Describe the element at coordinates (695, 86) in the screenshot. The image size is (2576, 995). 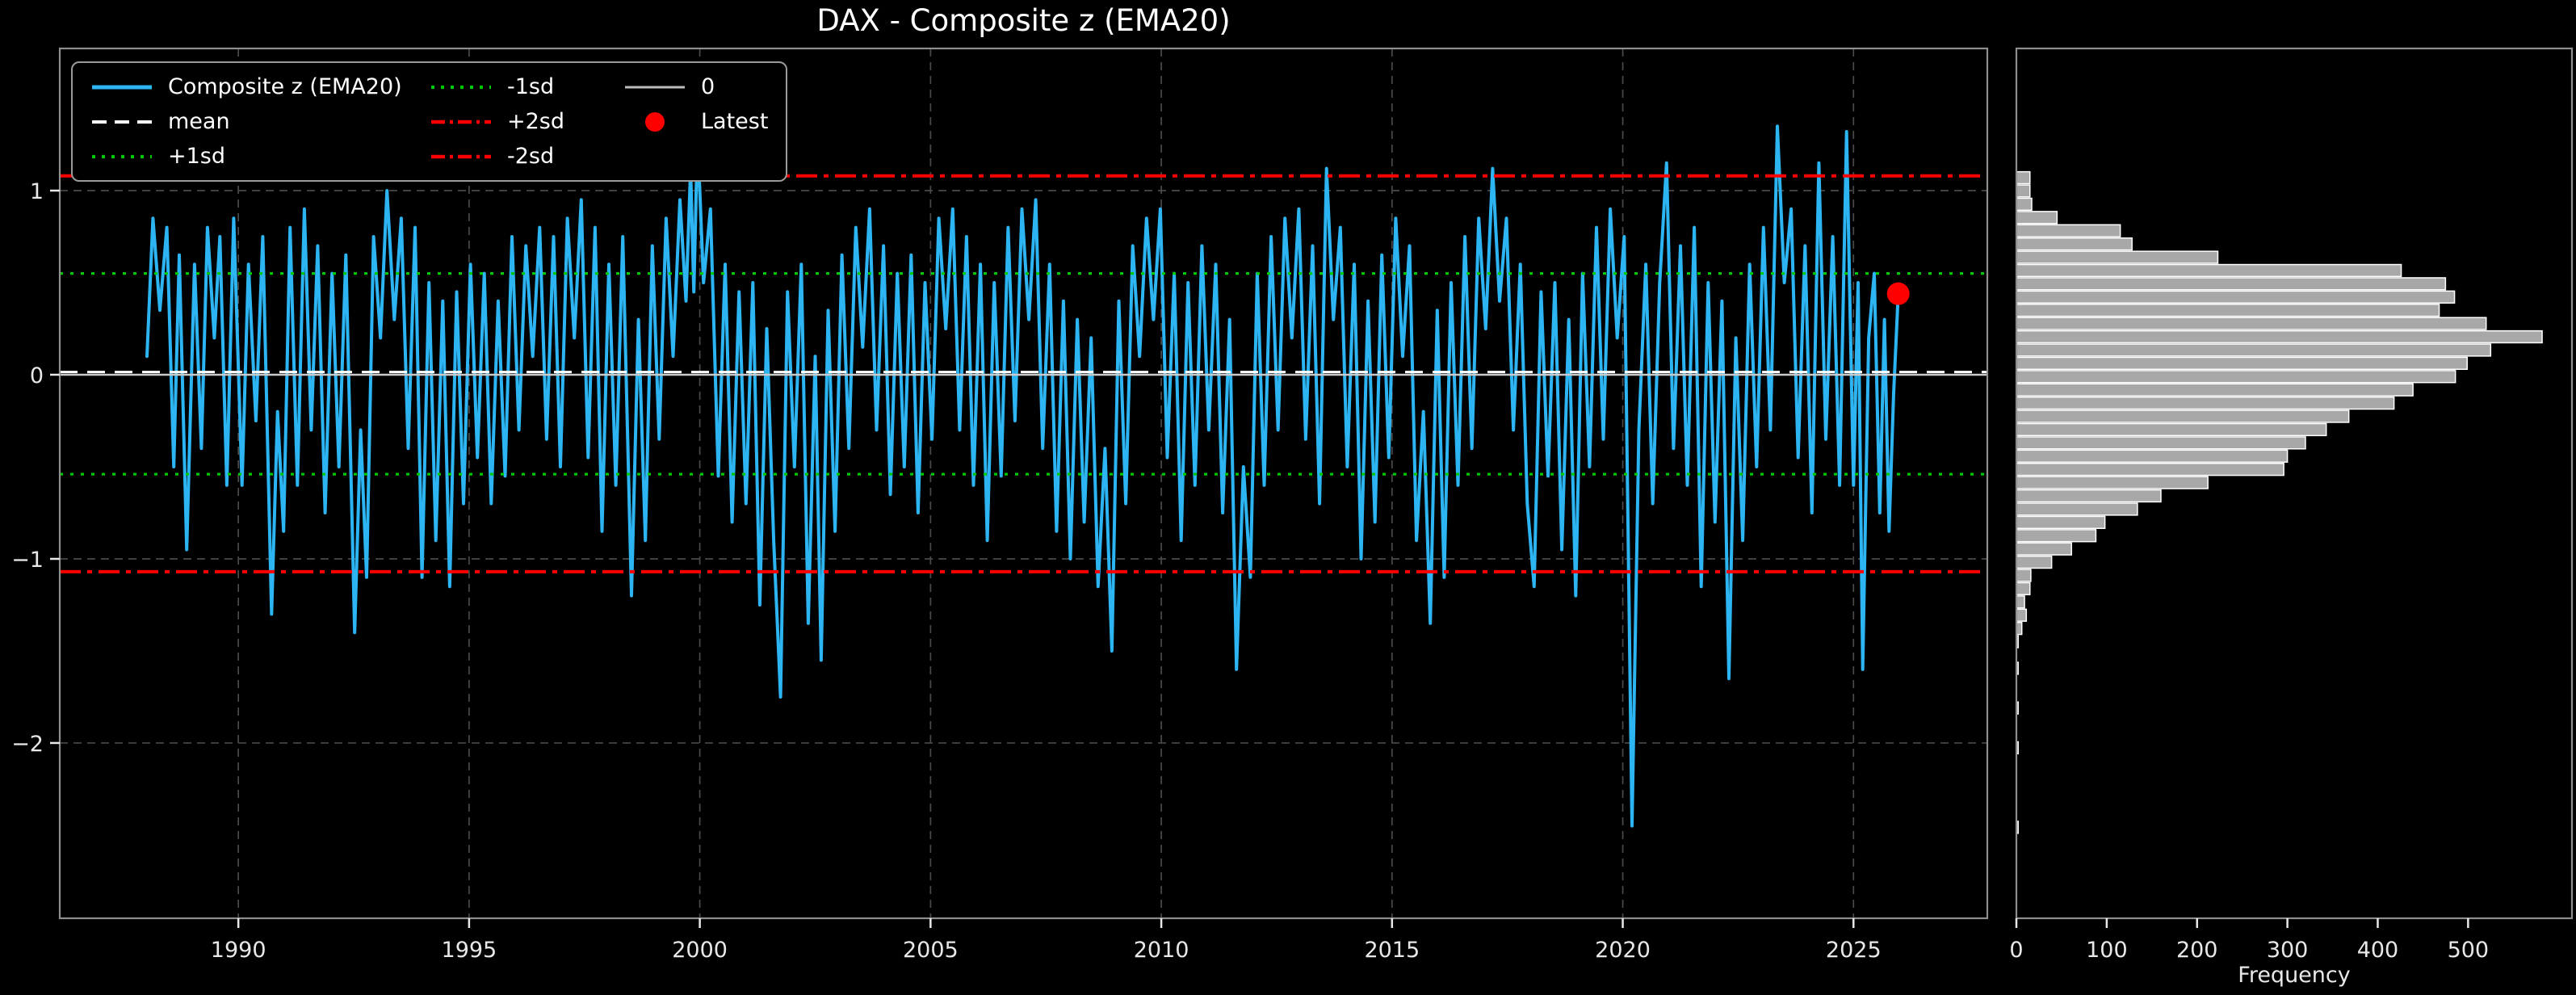
I see `legend-item-zero: 0` at that location.